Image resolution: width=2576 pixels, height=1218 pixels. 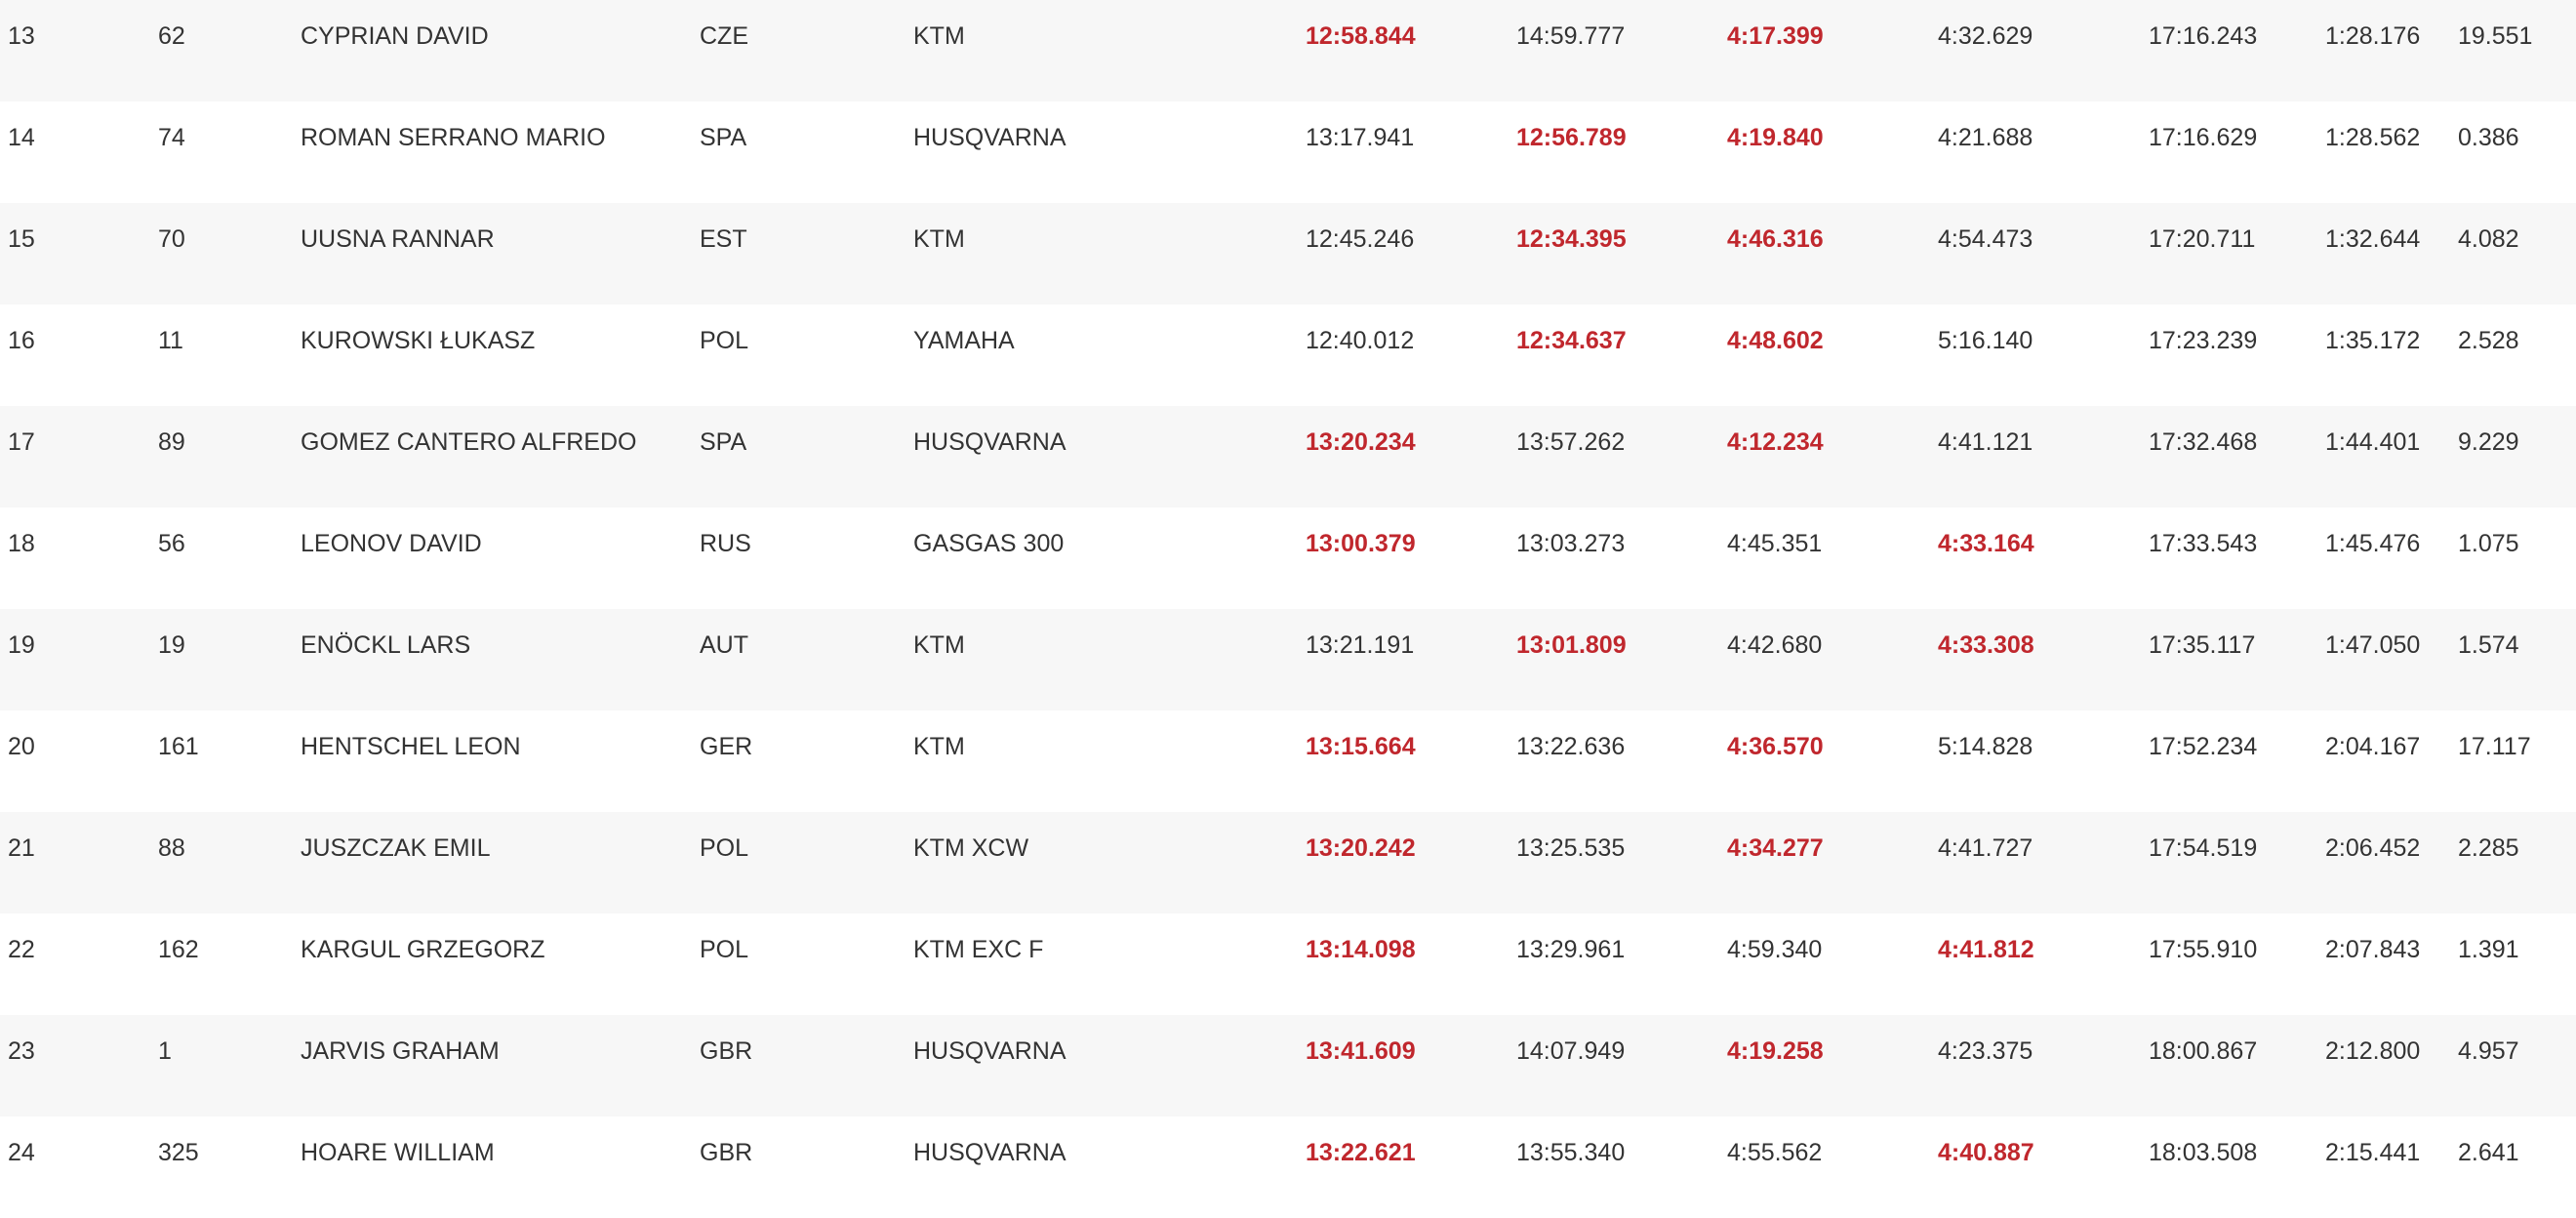 What do you see at coordinates (469, 442) in the screenshot?
I see `rider-name-cell: GOMEZ CANTERO ALFREDO` at bounding box center [469, 442].